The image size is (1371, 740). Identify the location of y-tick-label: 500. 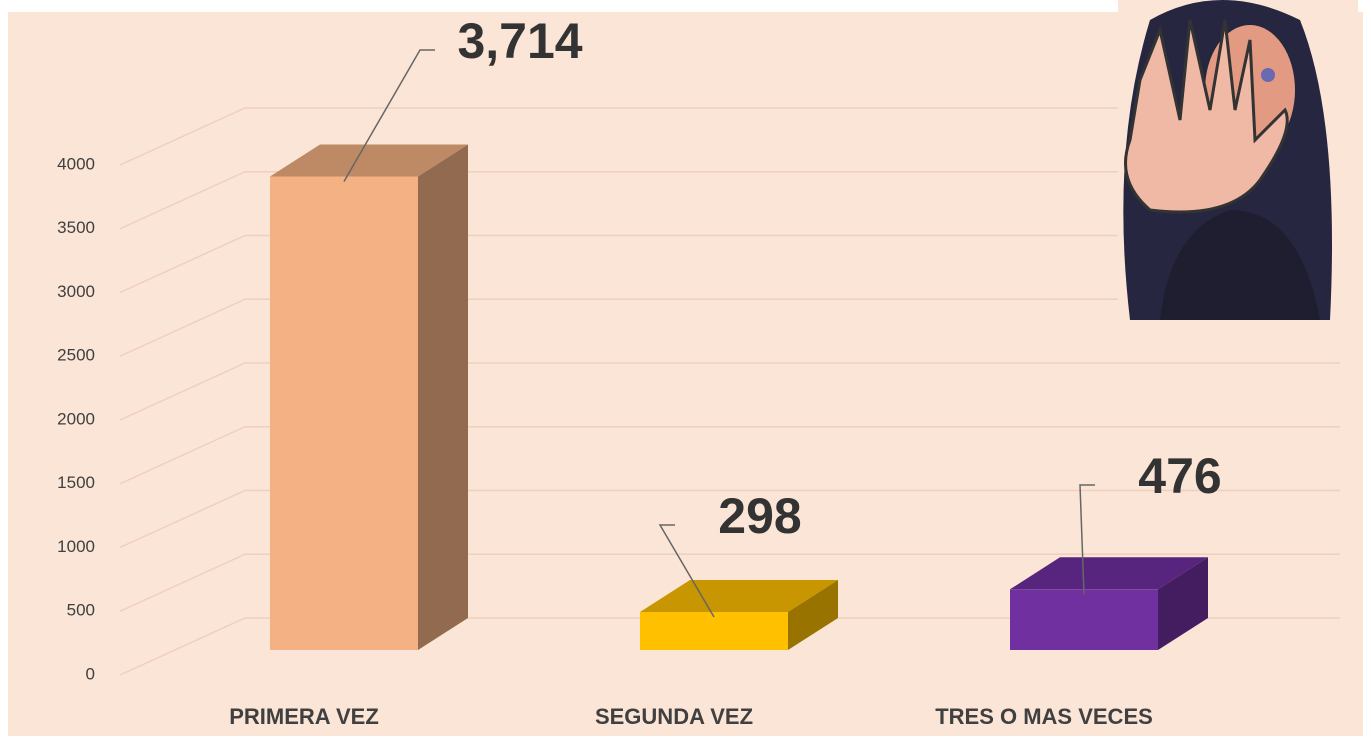
(81, 610).